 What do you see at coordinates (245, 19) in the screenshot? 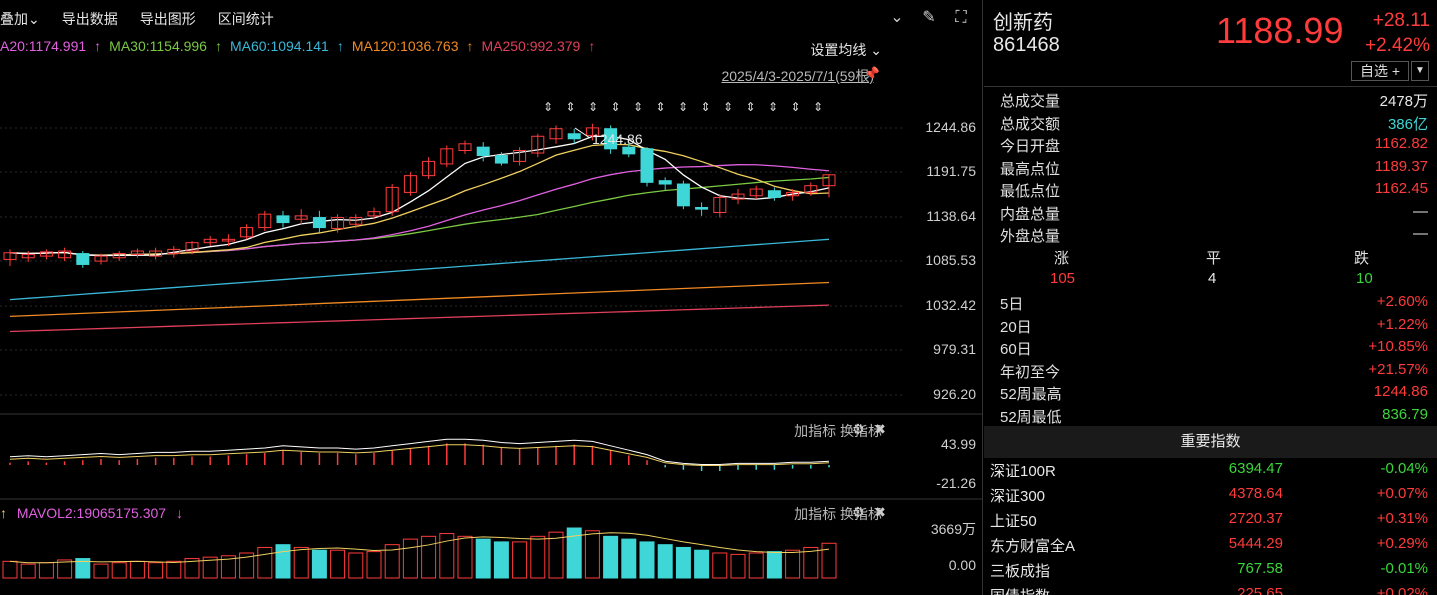
I see `range-stats-button: 区间统计` at bounding box center [245, 19].